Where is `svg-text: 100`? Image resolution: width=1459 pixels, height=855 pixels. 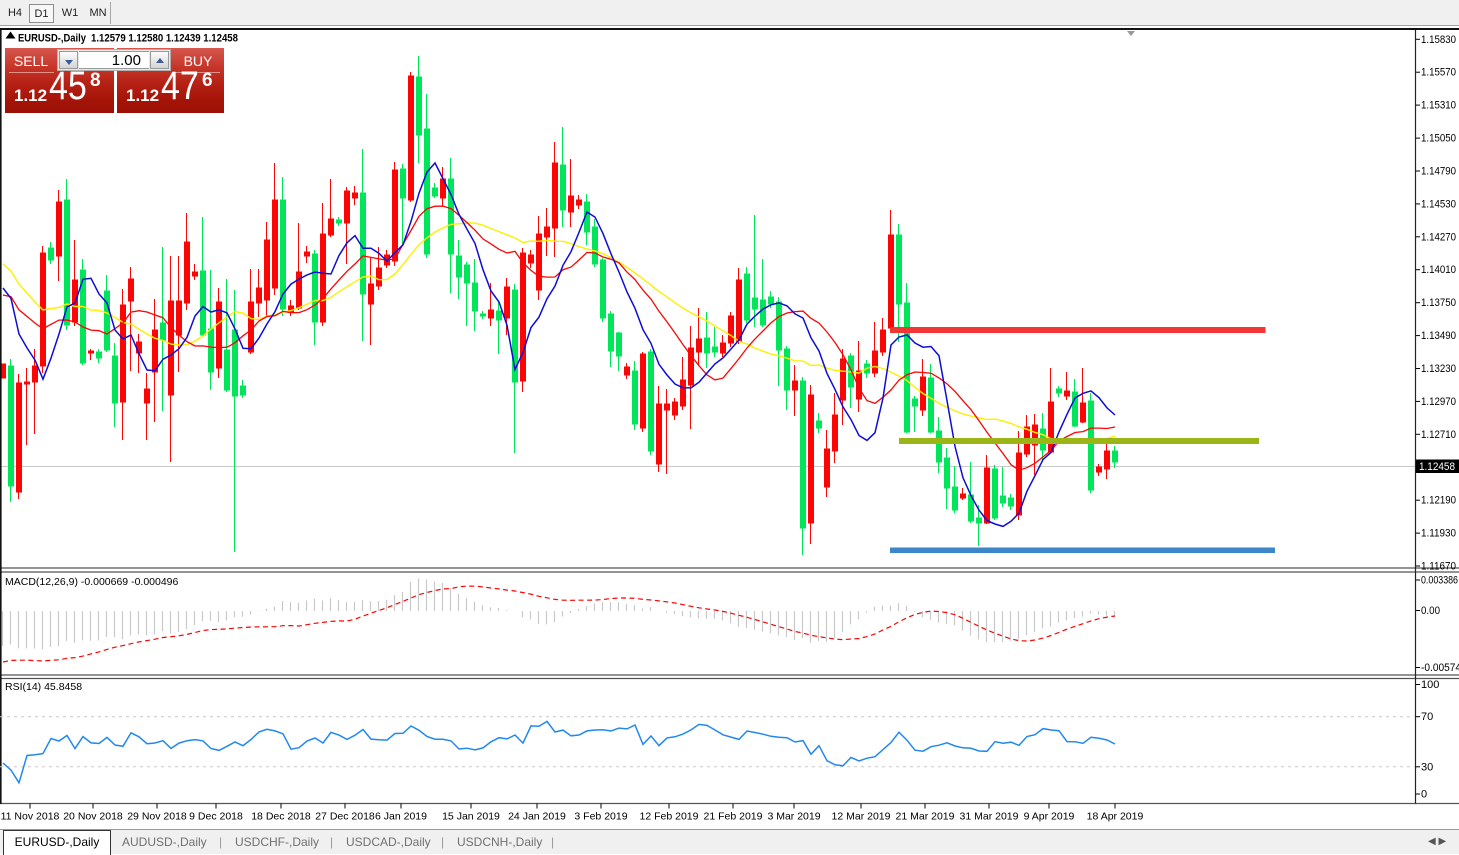
svg-text: 100 is located at coordinates (1430, 685).